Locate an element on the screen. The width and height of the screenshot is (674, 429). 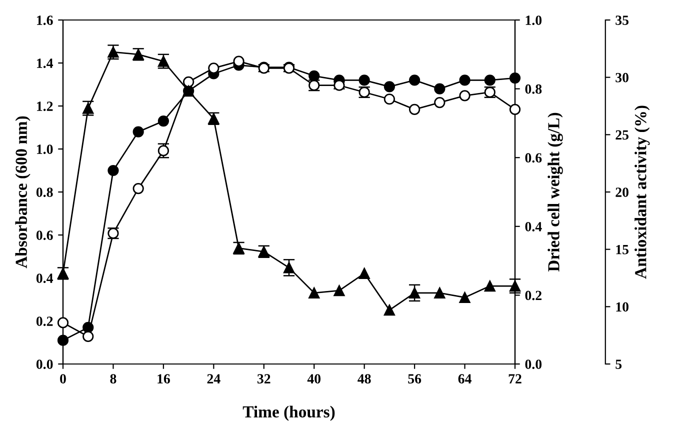
y2-axis-title: Dried cell weight (g/L) is located at coordinates (555, 192).